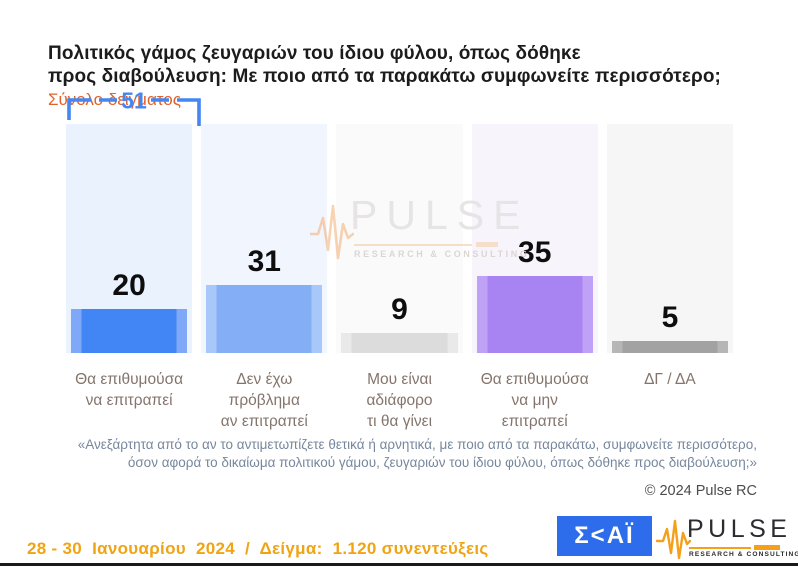  I want to click on column-panel: 35, so click(534, 238).